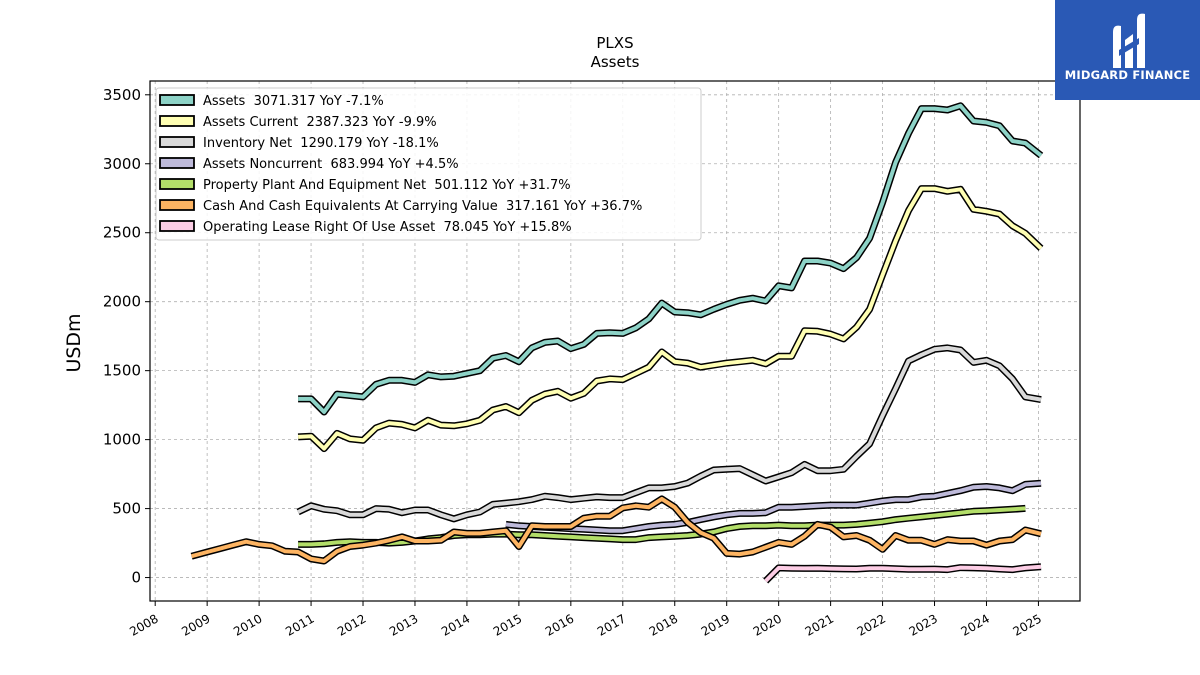 Image resolution: width=1200 pixels, height=675 pixels. I want to click on y-tick-label: 3500, so click(122, 95).